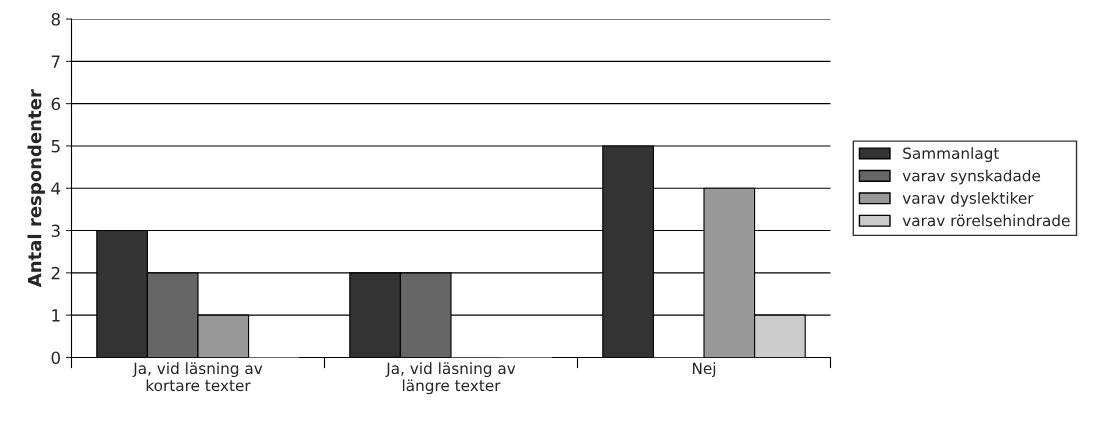 This screenshot has width=1100, height=423. What do you see at coordinates (55, 357) in the screenshot?
I see `y-tick-label: 0` at bounding box center [55, 357].